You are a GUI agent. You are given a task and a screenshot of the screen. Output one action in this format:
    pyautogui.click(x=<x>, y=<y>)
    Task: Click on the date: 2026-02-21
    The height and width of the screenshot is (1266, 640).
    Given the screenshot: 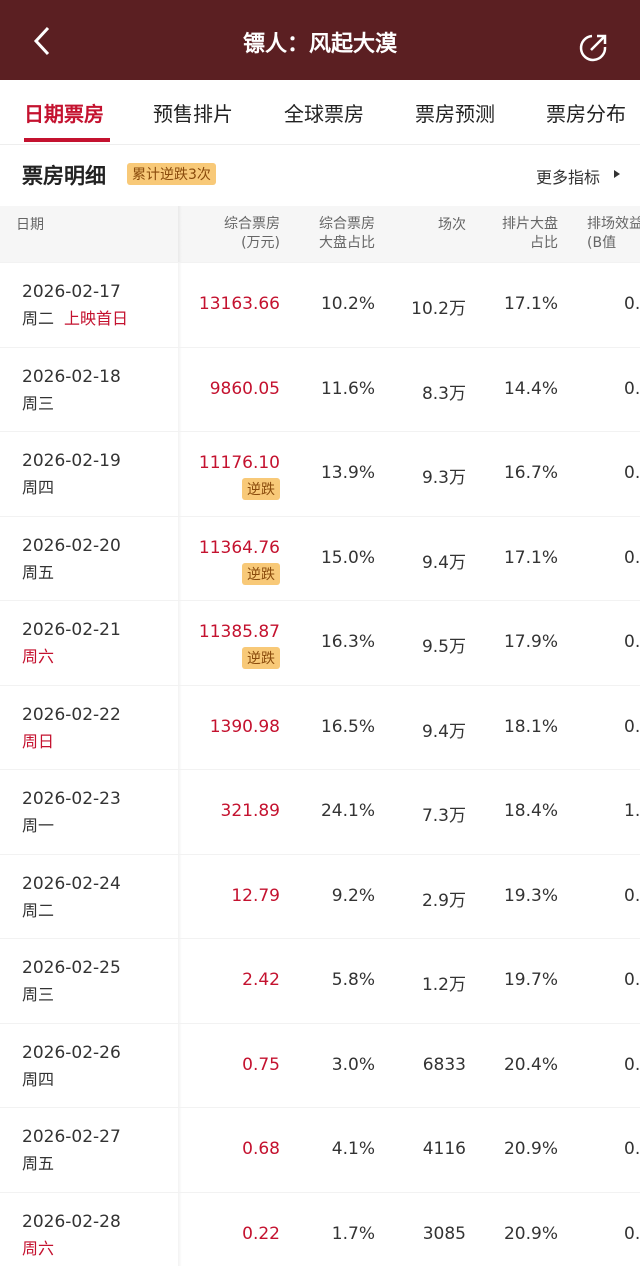 What is the action you would take?
    pyautogui.click(x=71, y=630)
    